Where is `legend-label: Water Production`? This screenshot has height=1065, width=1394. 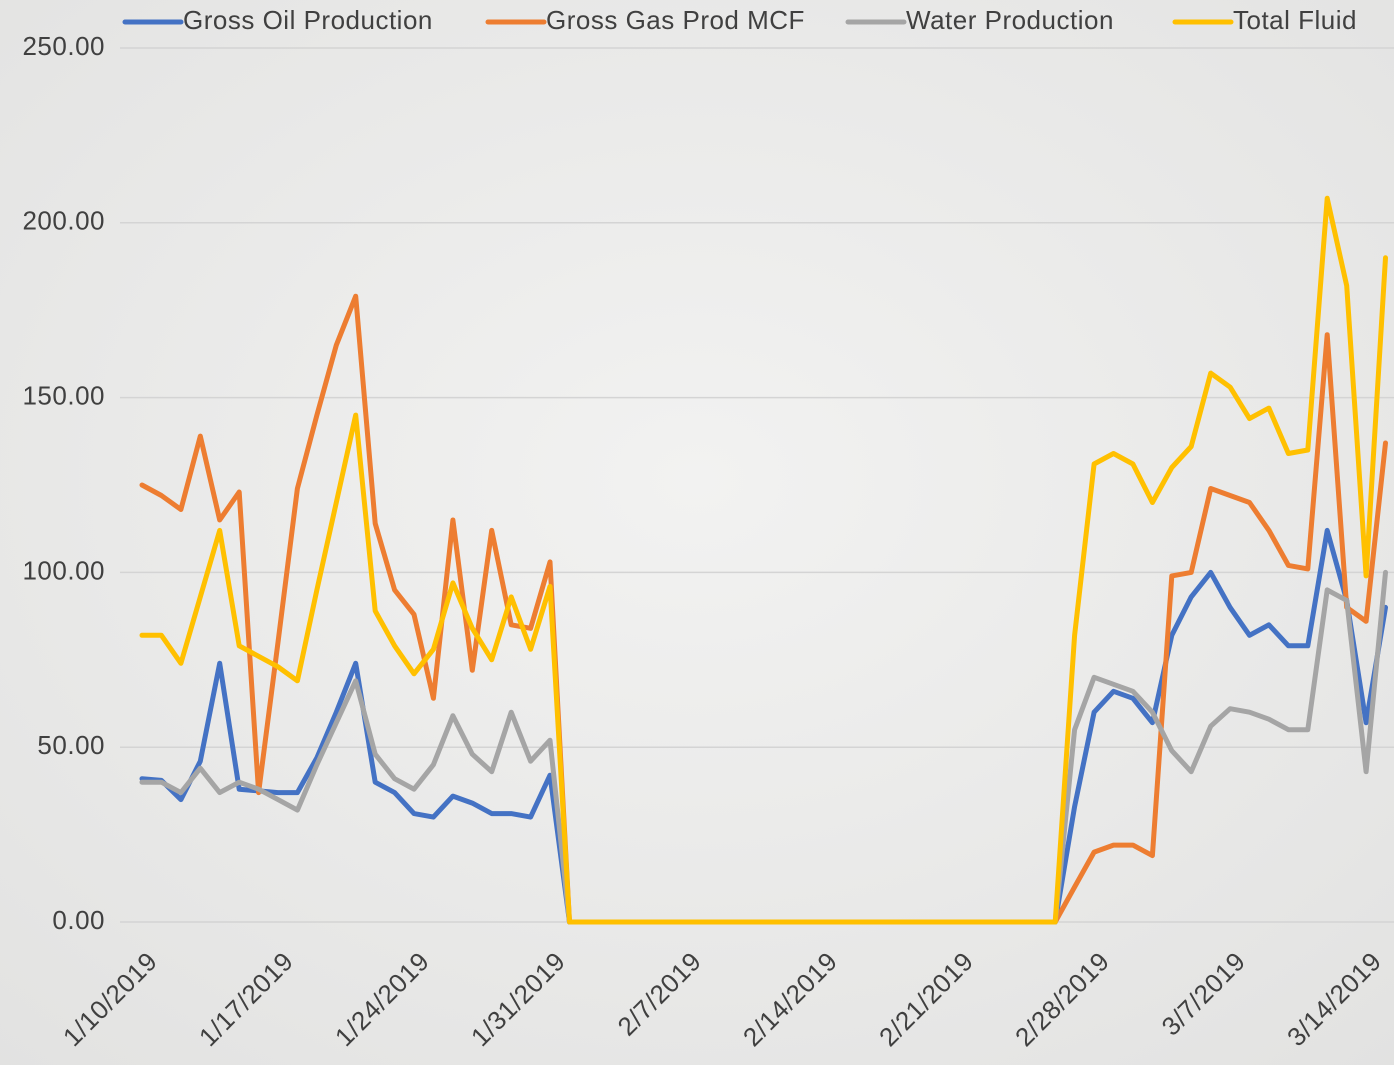 legend-label: Water Production is located at coordinates (1010, 20).